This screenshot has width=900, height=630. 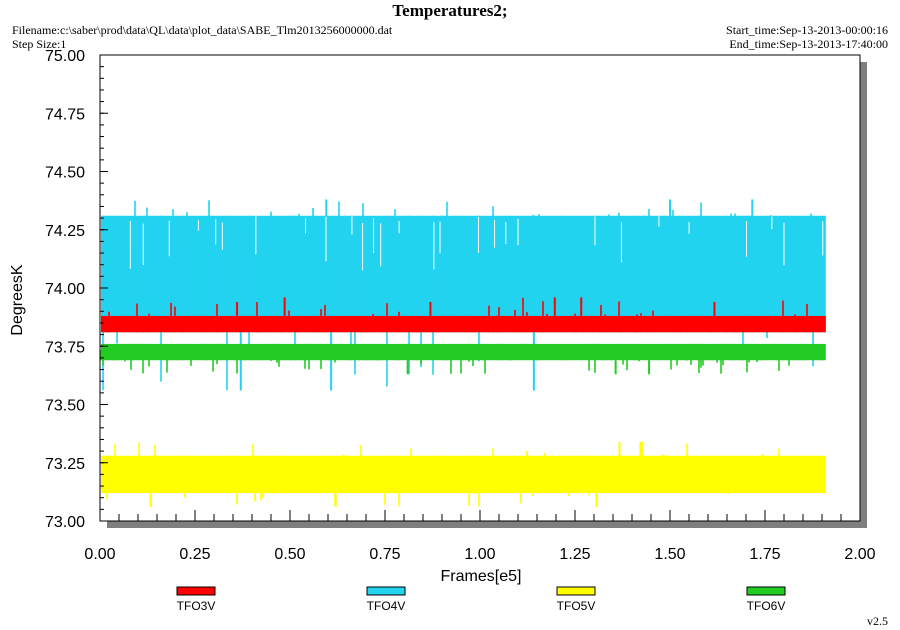 What do you see at coordinates (766, 606) in the screenshot?
I see `legend-label: TFO6V` at bounding box center [766, 606].